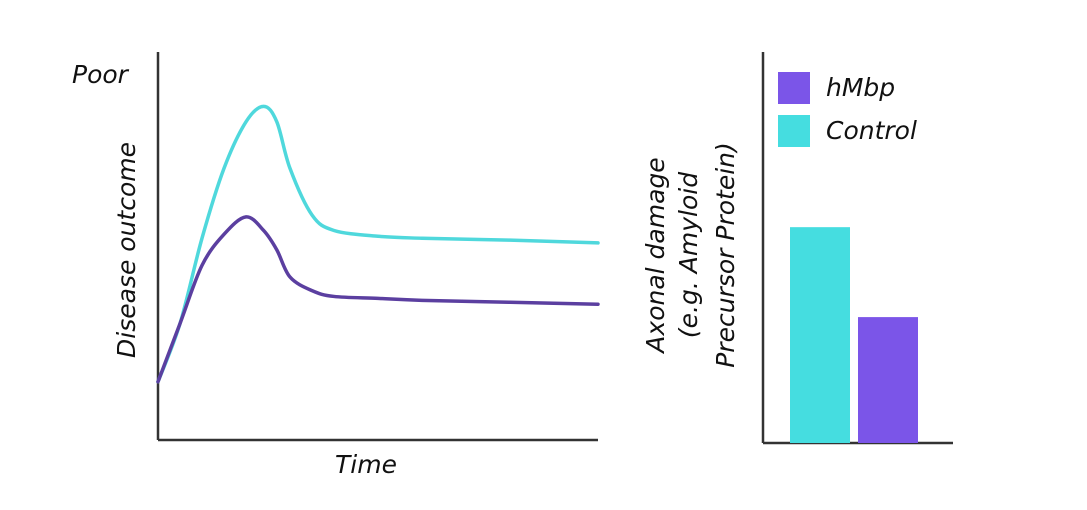 Image resolution: width=1087 pixels, height=510 pixels. Describe the element at coordinates (871, 130) in the screenshot. I see `legend-label: Control` at that location.